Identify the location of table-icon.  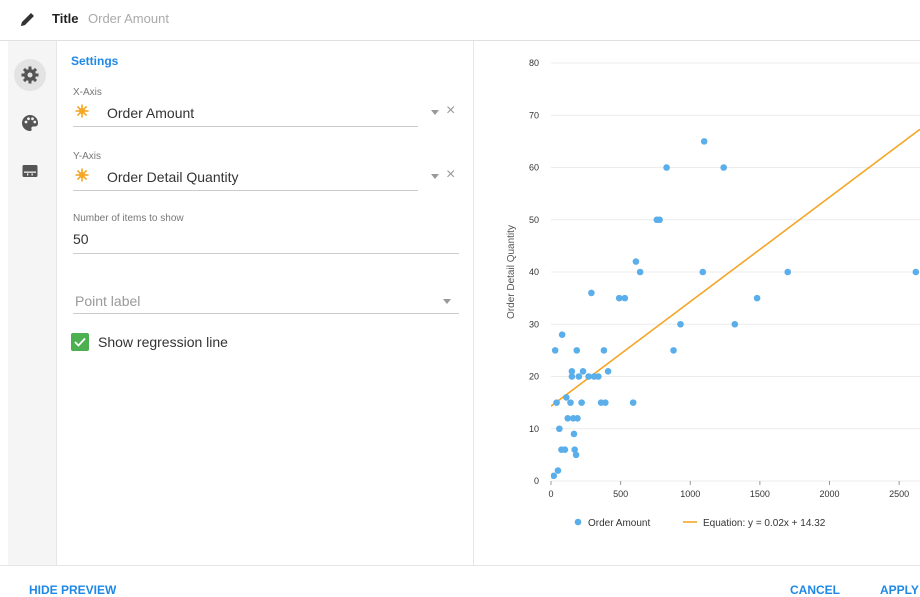
(30, 171).